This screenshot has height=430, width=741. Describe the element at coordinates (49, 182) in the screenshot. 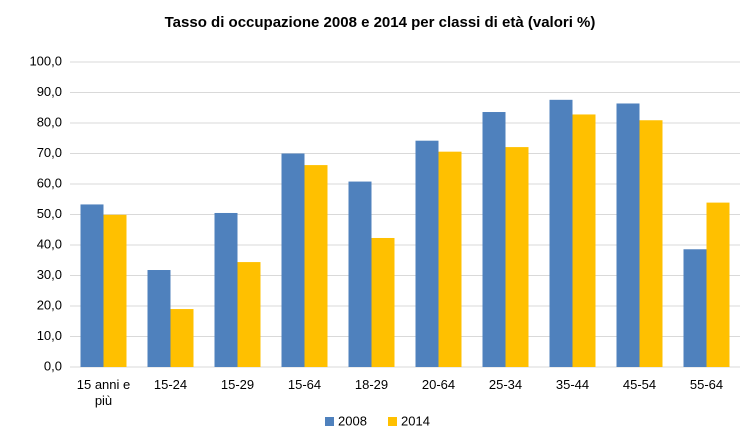

I see `y-tick-label: 60,0` at that location.